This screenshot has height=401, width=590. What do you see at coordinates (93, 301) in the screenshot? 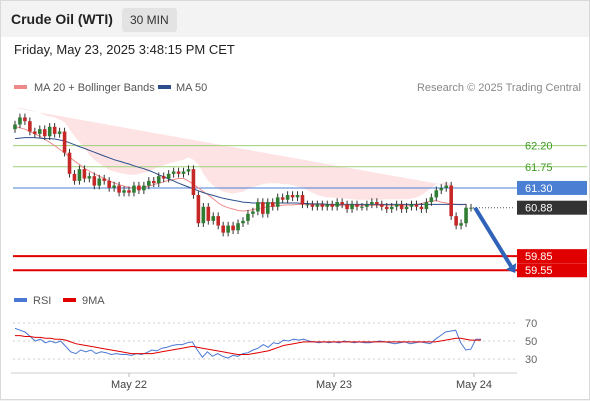
I see `ma9-legend-label: 9MA` at bounding box center [93, 301].